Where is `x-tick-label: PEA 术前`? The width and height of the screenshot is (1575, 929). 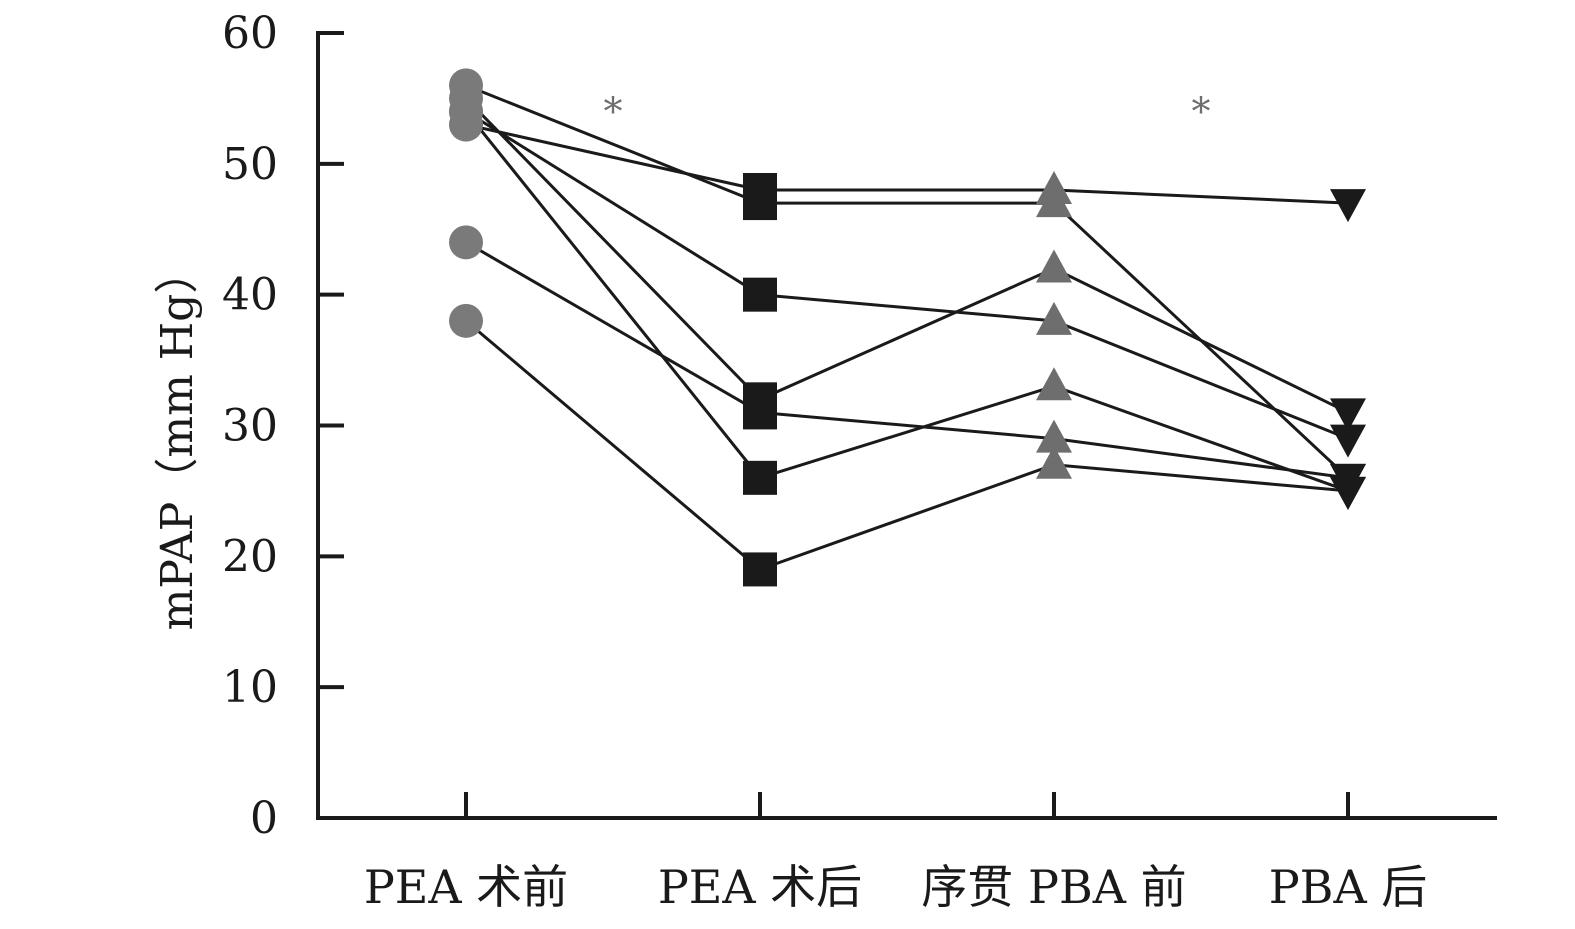 x-tick-label: PEA 术前 is located at coordinates (466, 887).